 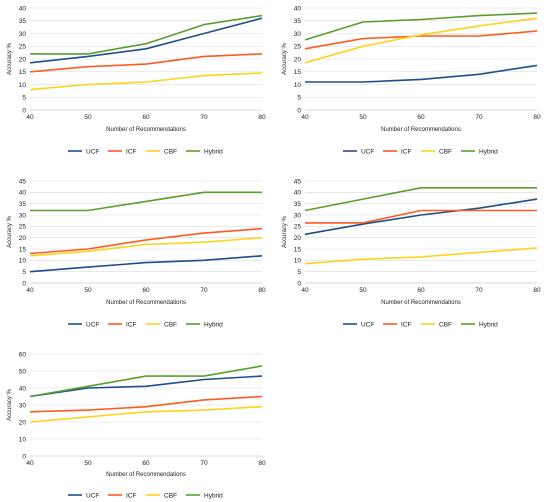 What do you see at coordinates (23, 371) in the screenshot?
I see `y-tick-label: 50` at bounding box center [23, 371].